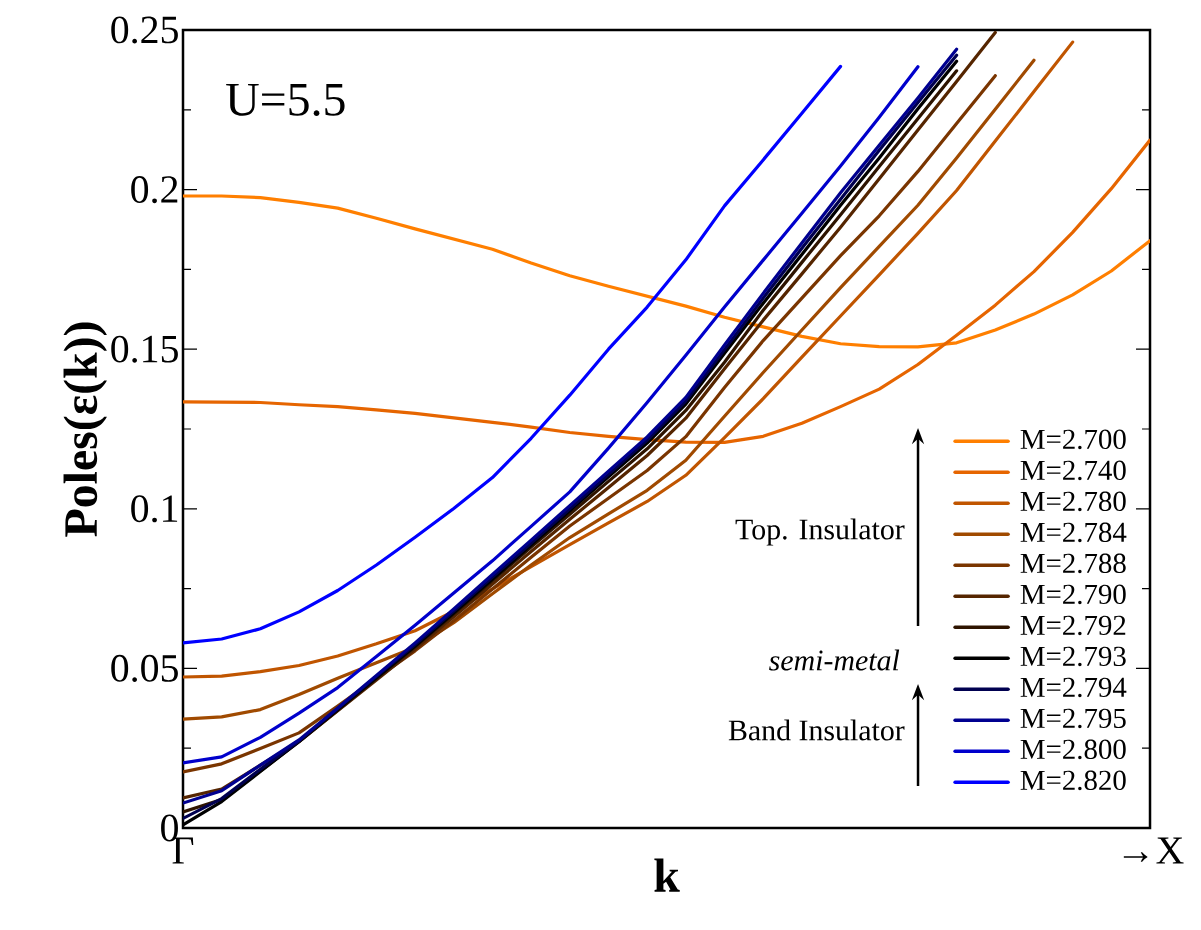 The width and height of the screenshot is (1201, 930). I want to click on x-tick-label: →X, so click(1153, 850).